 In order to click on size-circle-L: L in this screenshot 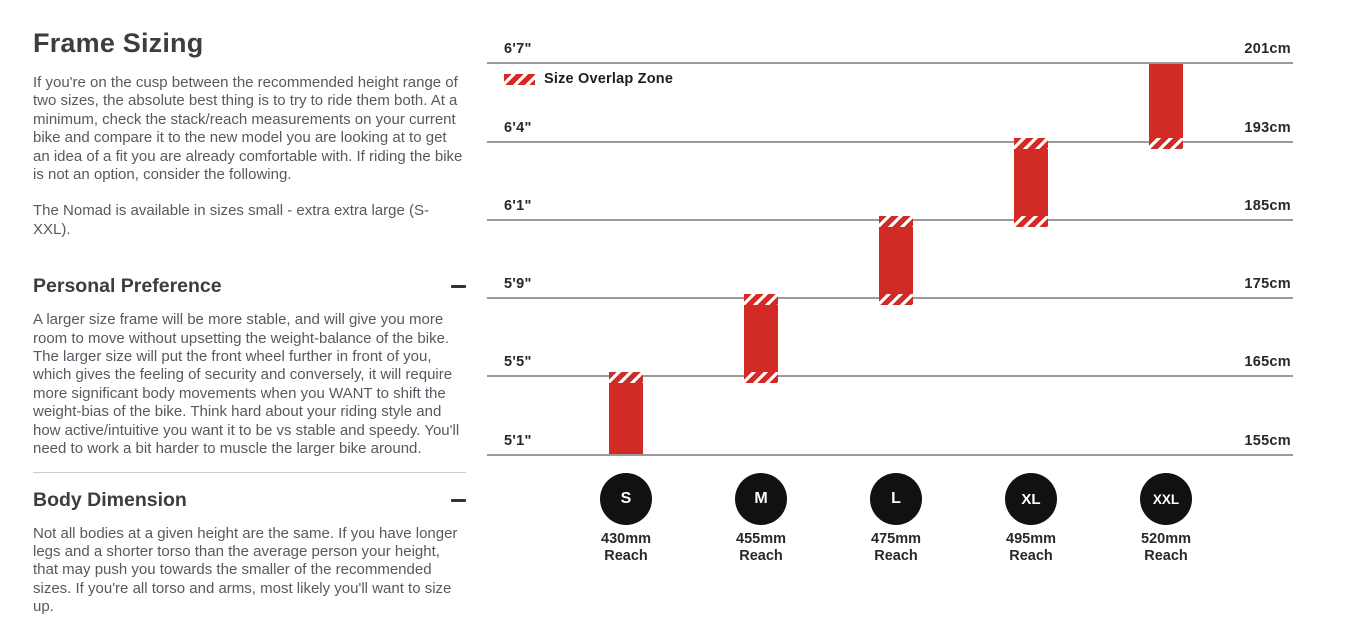, I will do `click(896, 499)`.